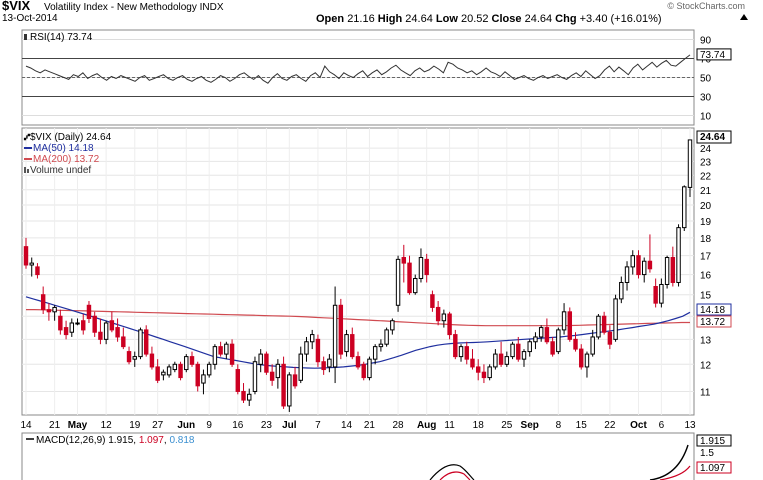  Describe the element at coordinates (267, 425) in the screenshot. I see `x-tick-label: 23` at that location.